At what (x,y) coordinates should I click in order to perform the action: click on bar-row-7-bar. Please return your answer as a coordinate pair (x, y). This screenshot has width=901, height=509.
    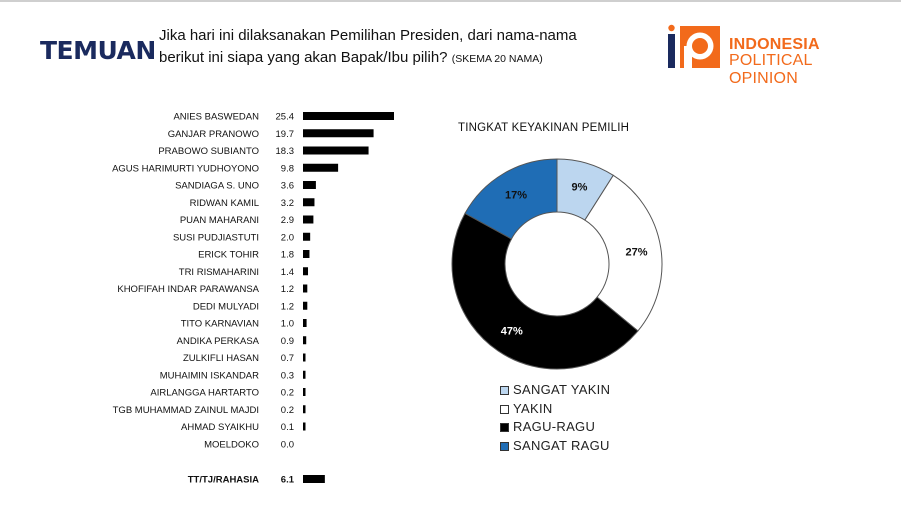
    Looking at the image, I should click on (307, 236).